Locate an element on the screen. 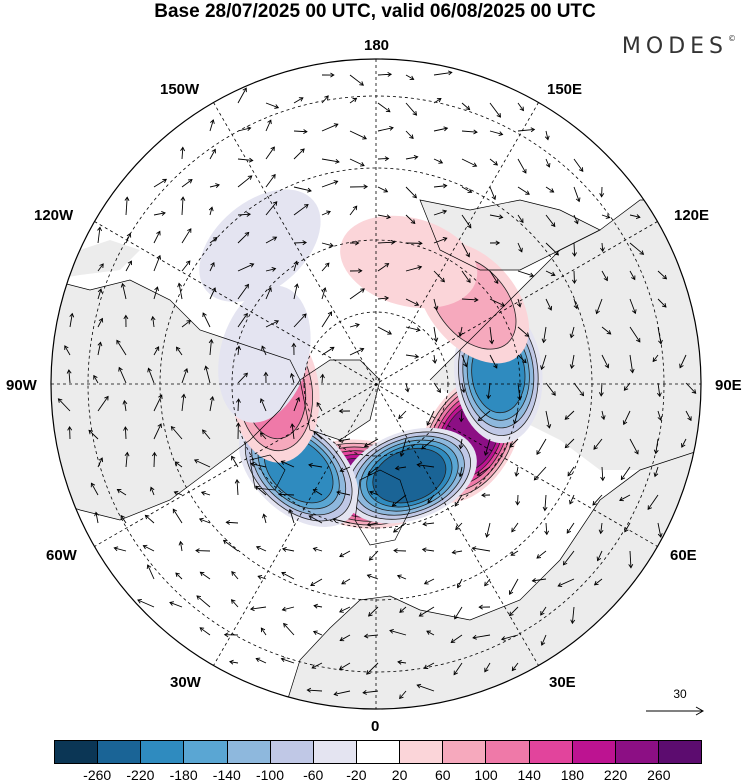 This screenshot has width=750, height=784. lon-label-30w: 30W is located at coordinates (185, 682).